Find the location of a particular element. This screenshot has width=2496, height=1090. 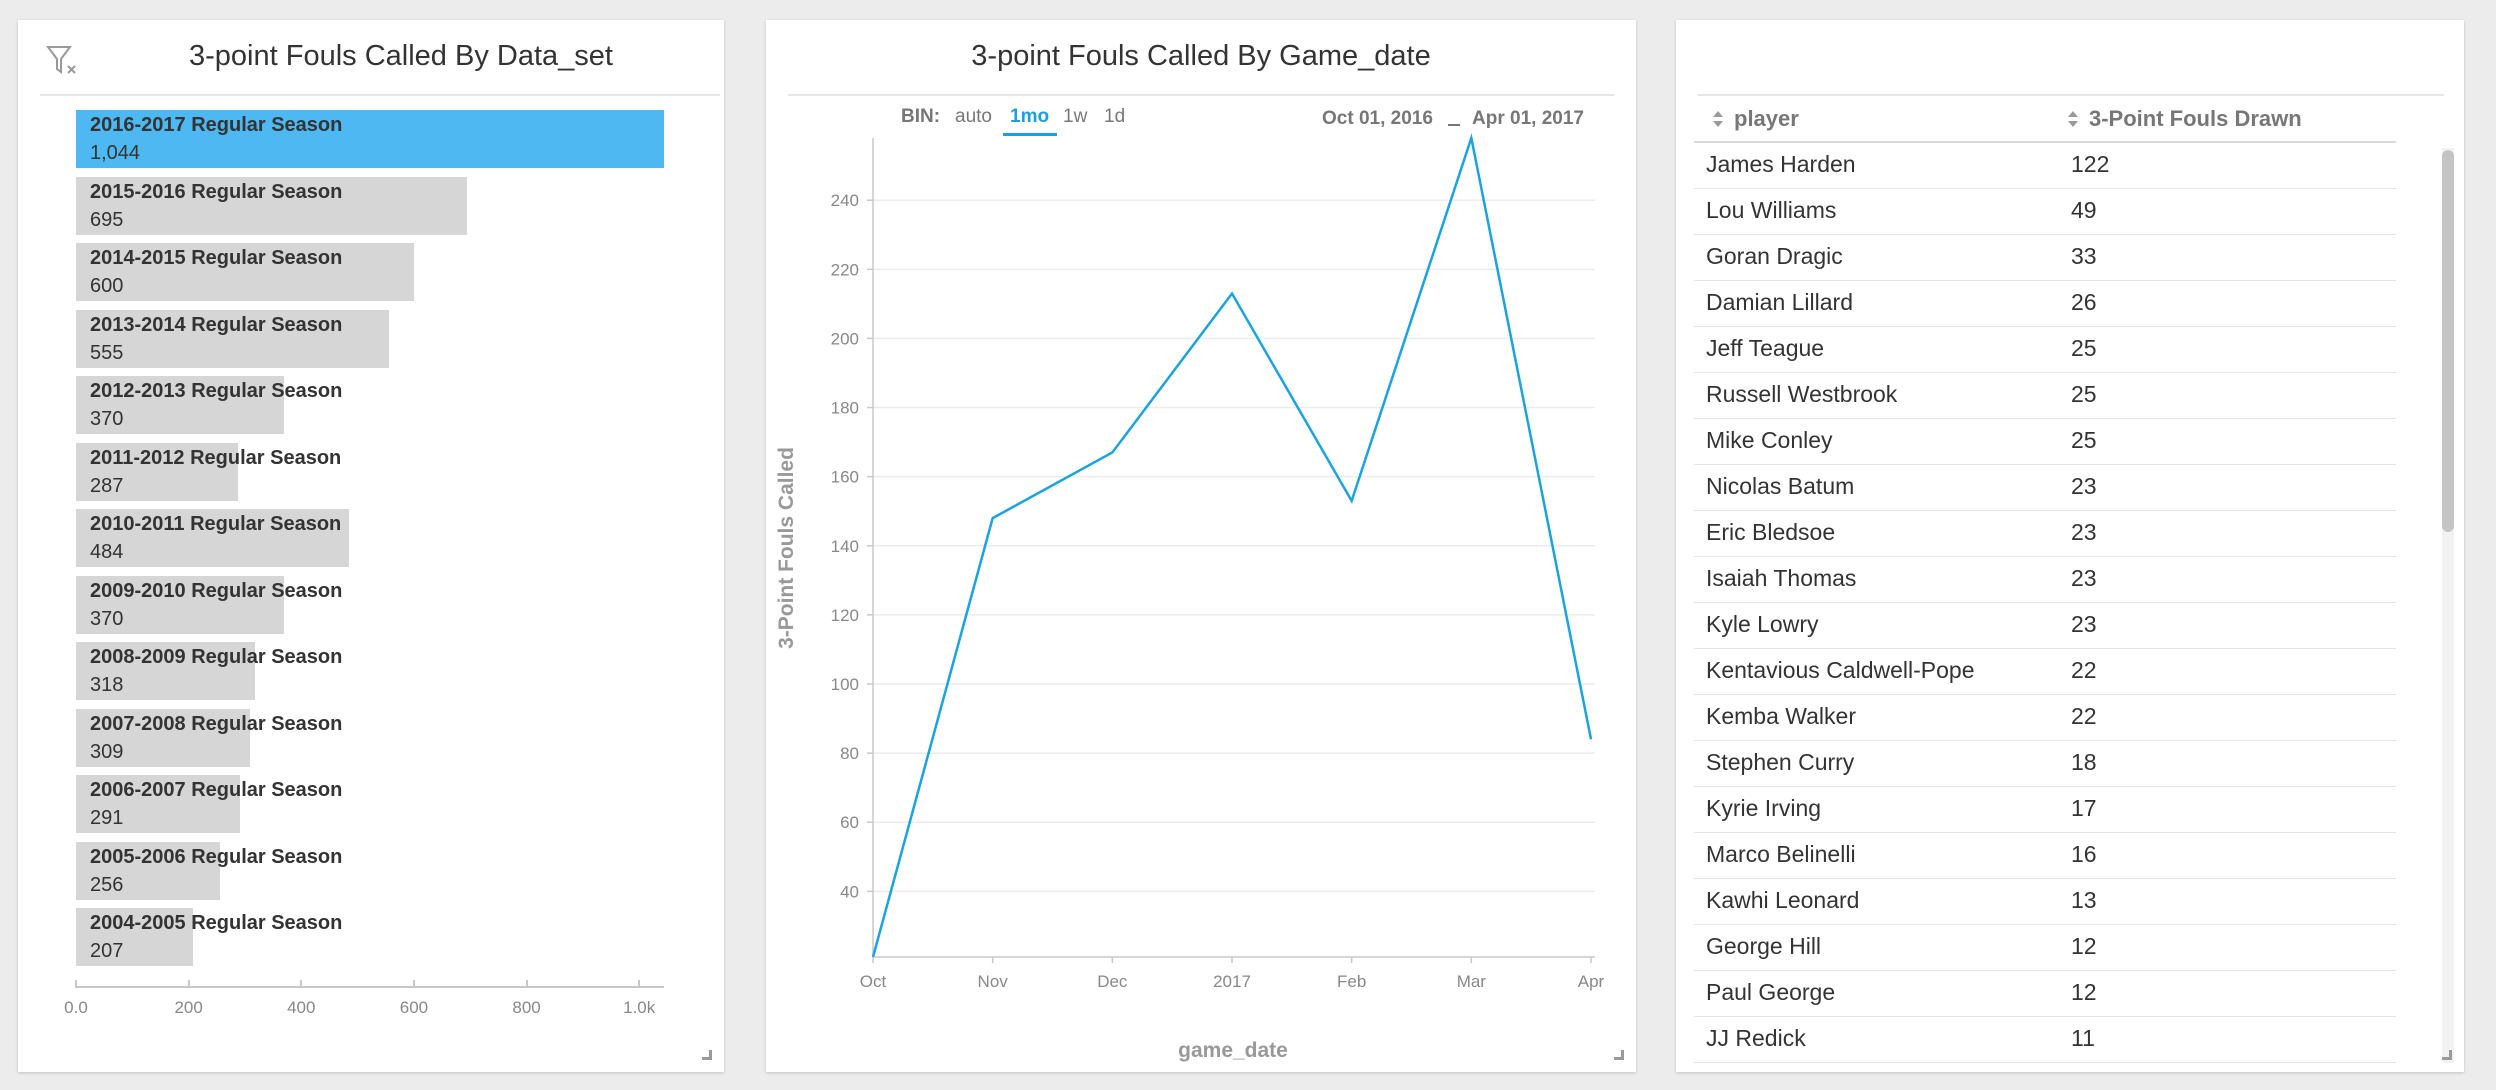

cell-fouls-drawn: 12 is located at coordinates (2084, 946).